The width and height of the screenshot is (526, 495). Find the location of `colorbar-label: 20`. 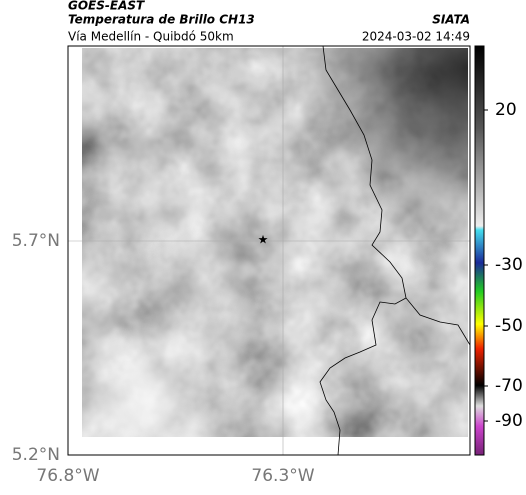

colorbar-label: 20 is located at coordinates (506, 110).